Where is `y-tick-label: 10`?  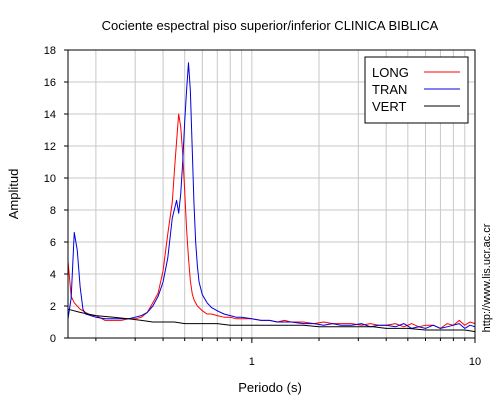 y-tick-label: 10 is located at coordinates (50, 179).